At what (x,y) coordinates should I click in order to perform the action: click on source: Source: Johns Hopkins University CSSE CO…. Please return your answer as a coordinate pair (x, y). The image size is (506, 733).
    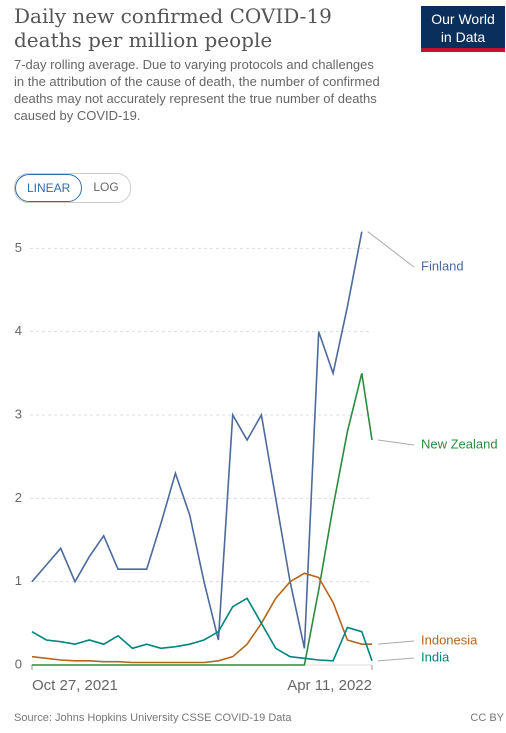
    Looking at the image, I should click on (153, 718).